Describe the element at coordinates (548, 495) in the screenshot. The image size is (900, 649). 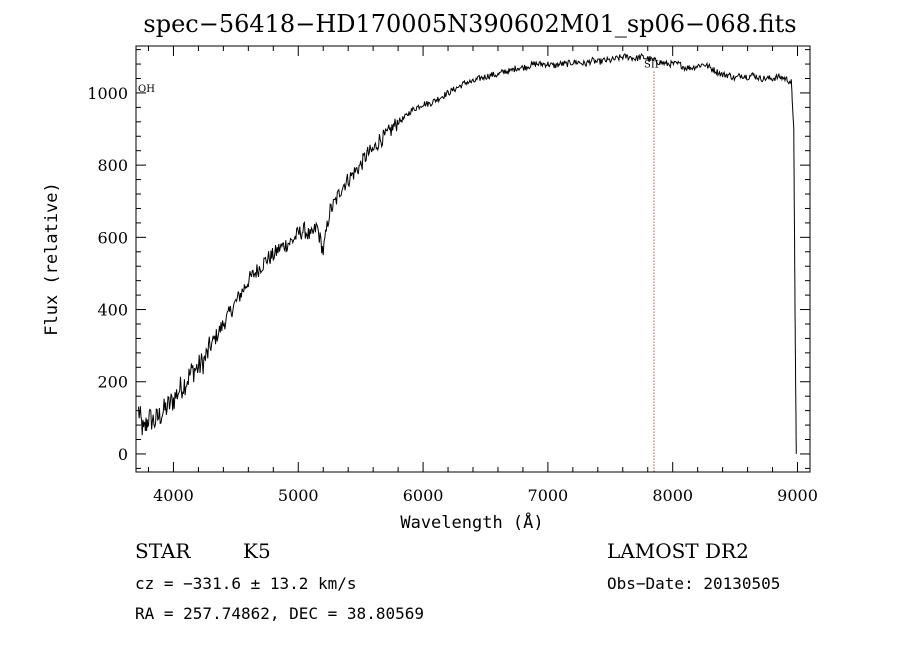
I see `x-tick-label: 7000` at that location.